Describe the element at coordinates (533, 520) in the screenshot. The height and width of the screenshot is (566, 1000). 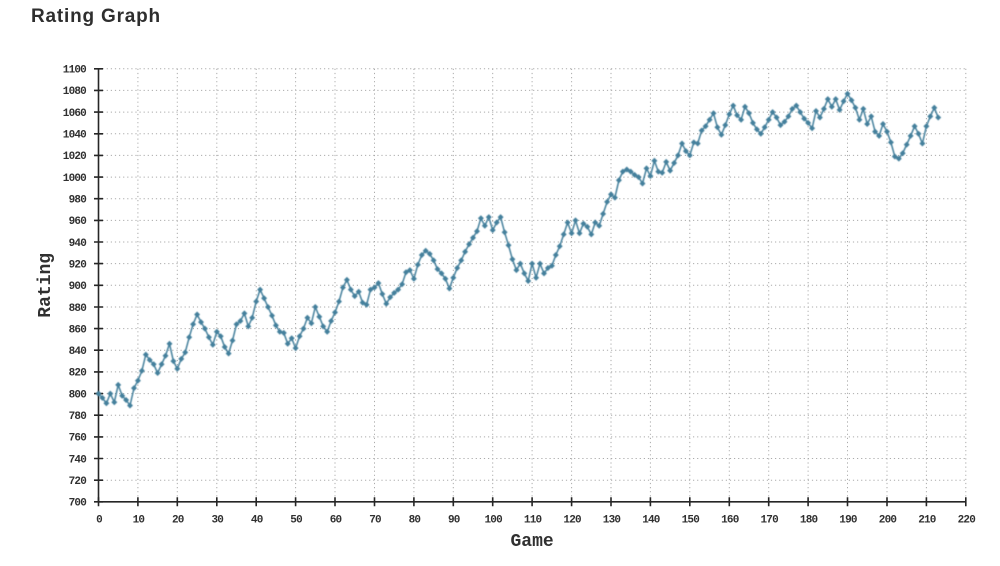
I see `svg-text: 110` at that location.